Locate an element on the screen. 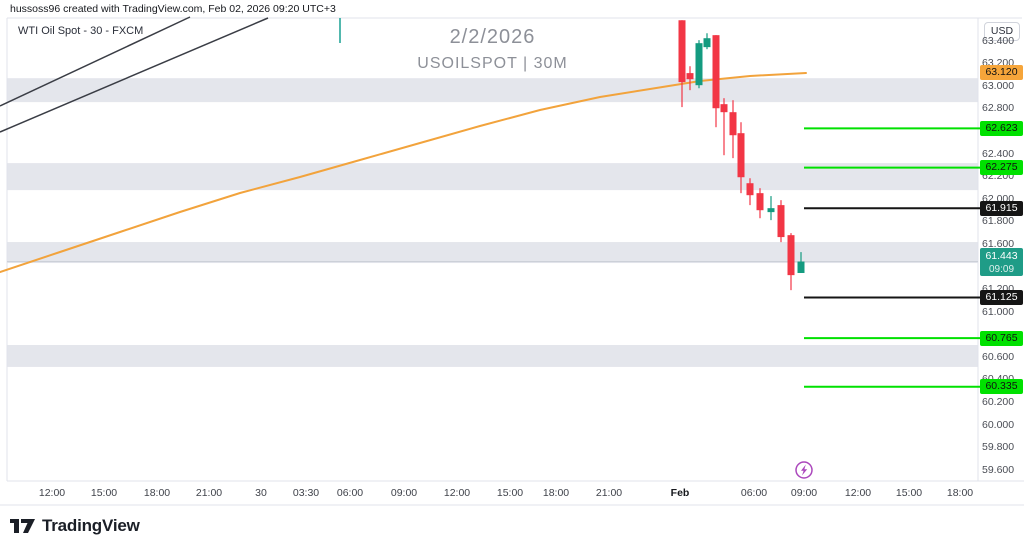 This screenshot has width=1024, height=549. price-tick-label: 62.800 is located at coordinates (998, 108).